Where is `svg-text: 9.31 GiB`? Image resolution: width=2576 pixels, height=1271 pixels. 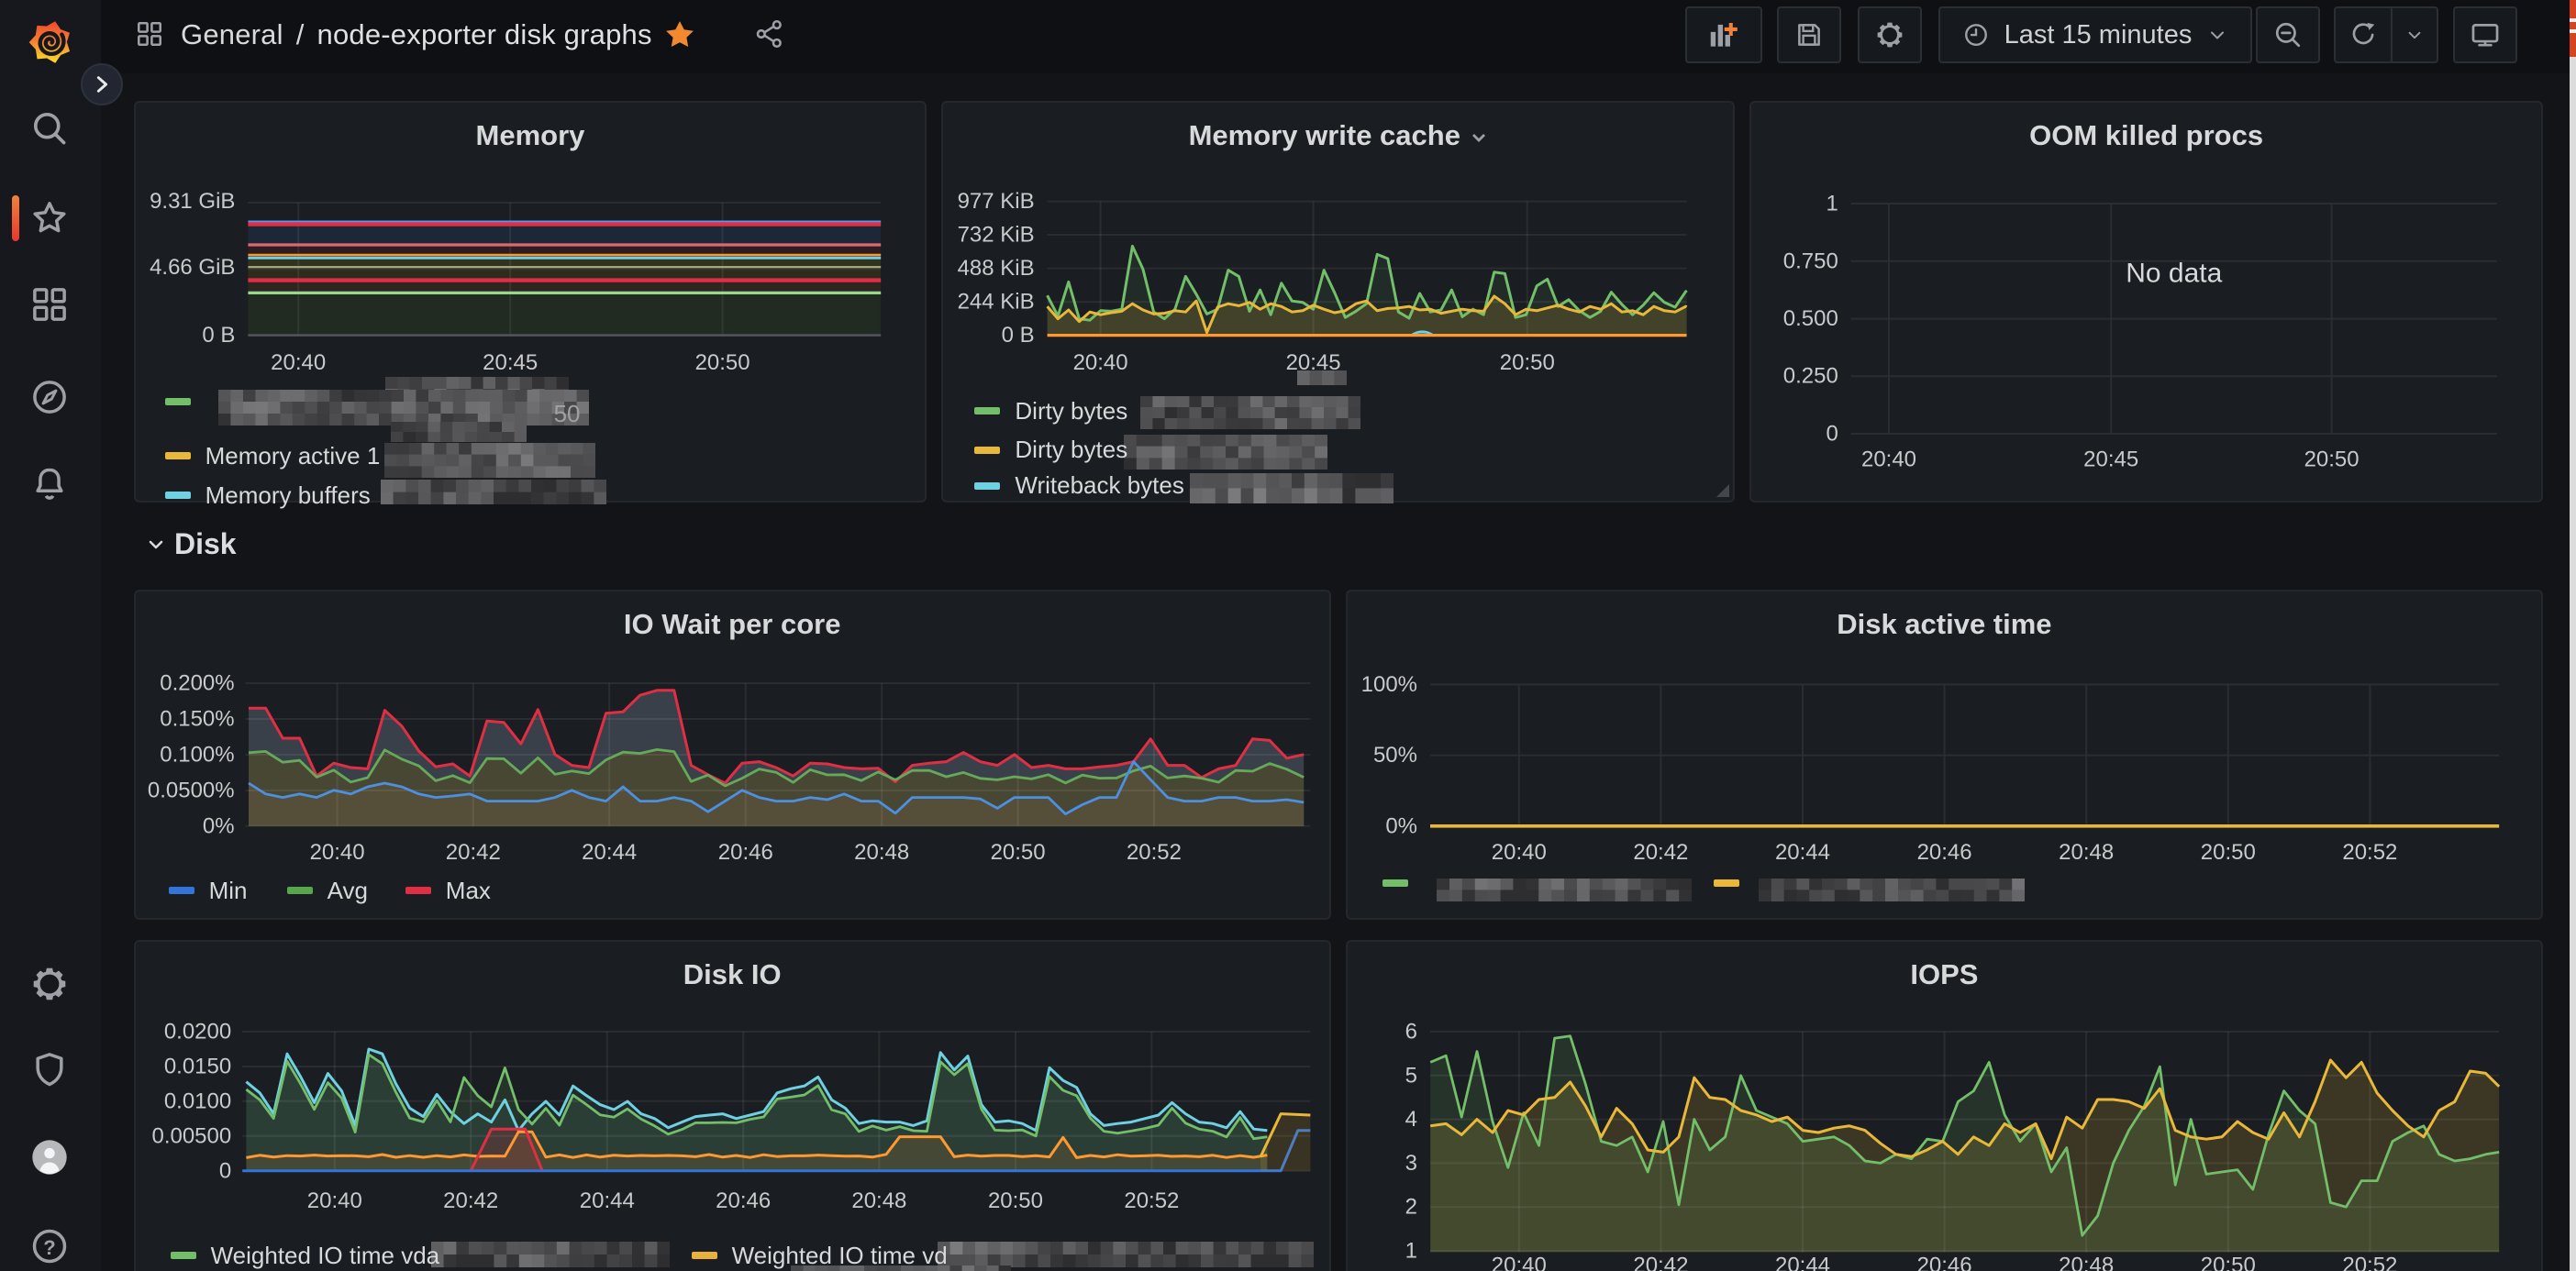
svg-text: 9.31 GiB is located at coordinates (192, 202).